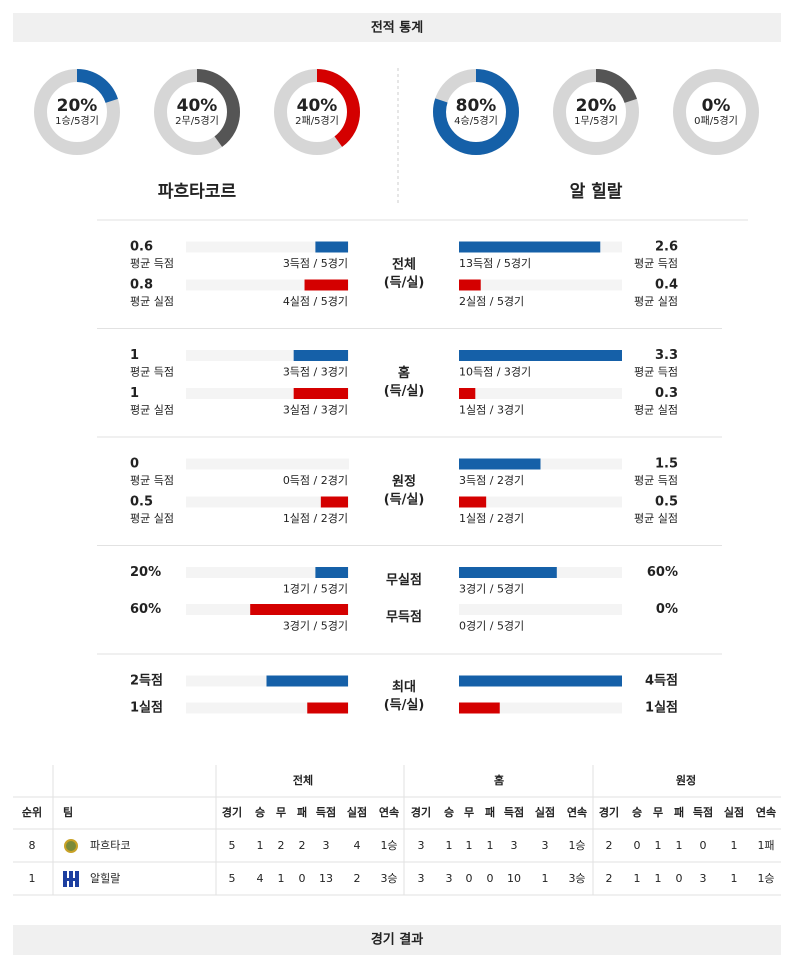 The image size is (800, 965). What do you see at coordinates (667, 609) in the screenshot?
I see `stat-value: 0%` at bounding box center [667, 609].